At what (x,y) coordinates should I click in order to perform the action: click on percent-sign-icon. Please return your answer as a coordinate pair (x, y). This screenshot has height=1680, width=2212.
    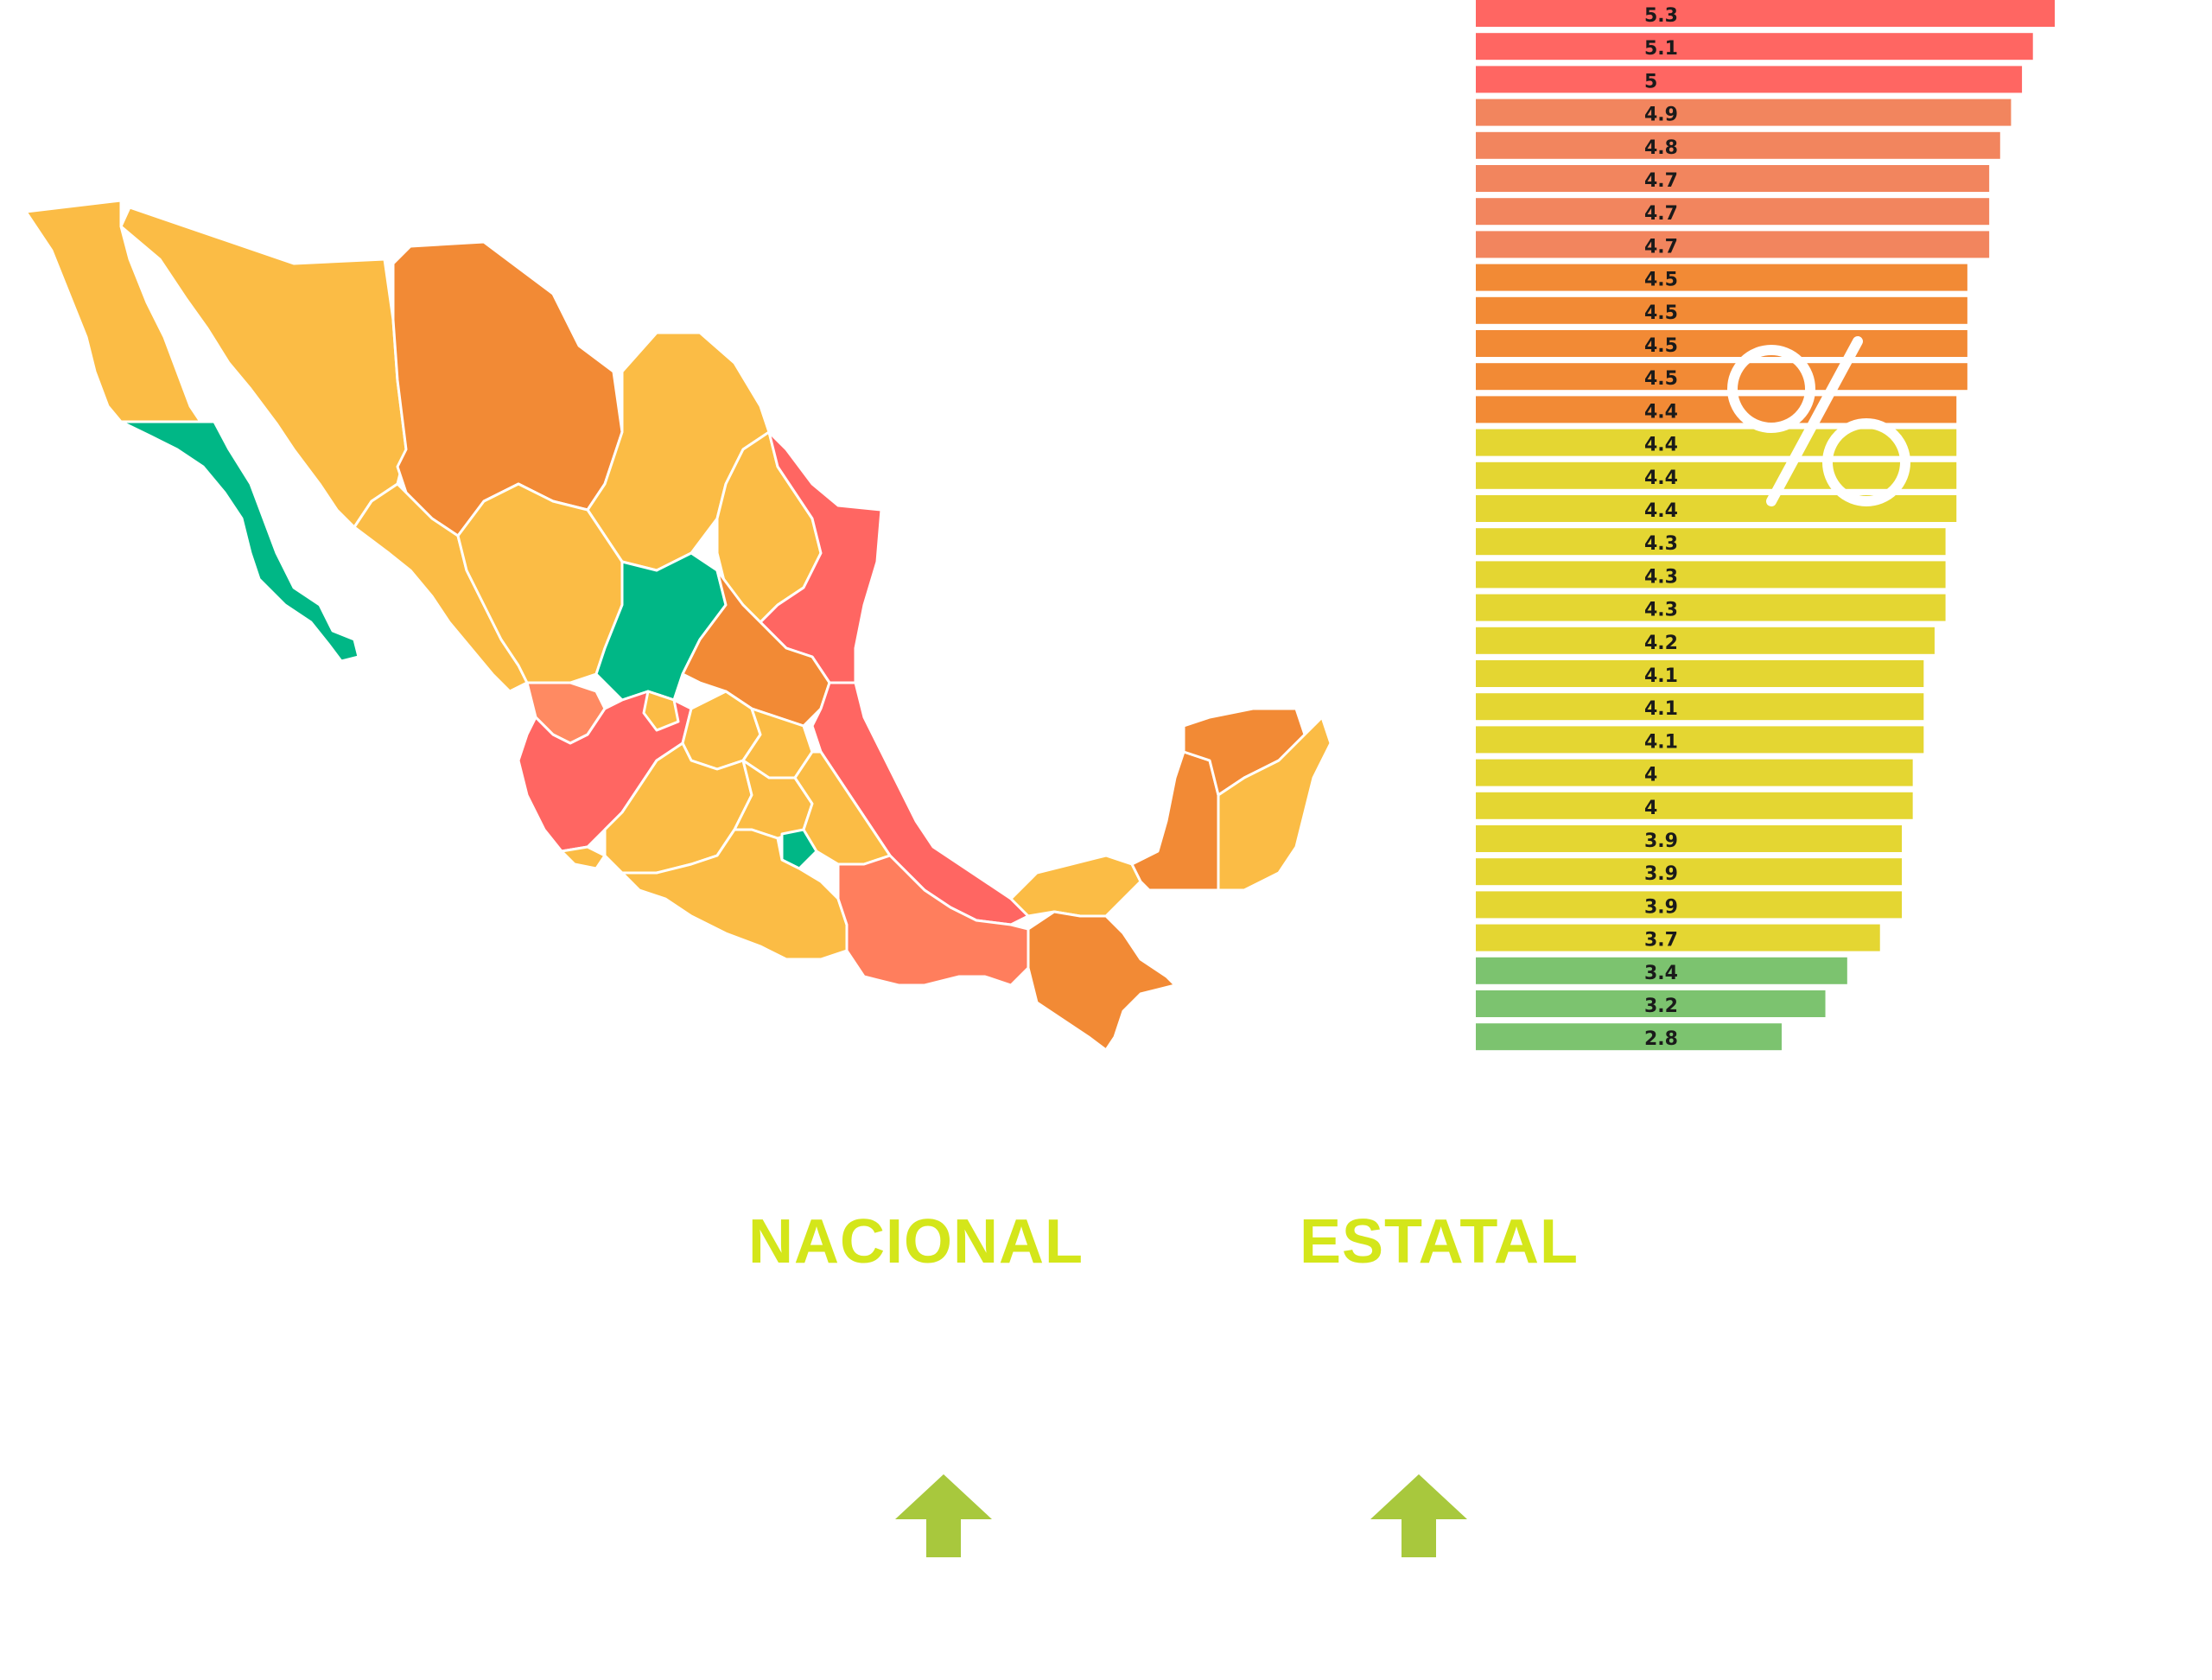
    Looking at the image, I should click on (1819, 421).